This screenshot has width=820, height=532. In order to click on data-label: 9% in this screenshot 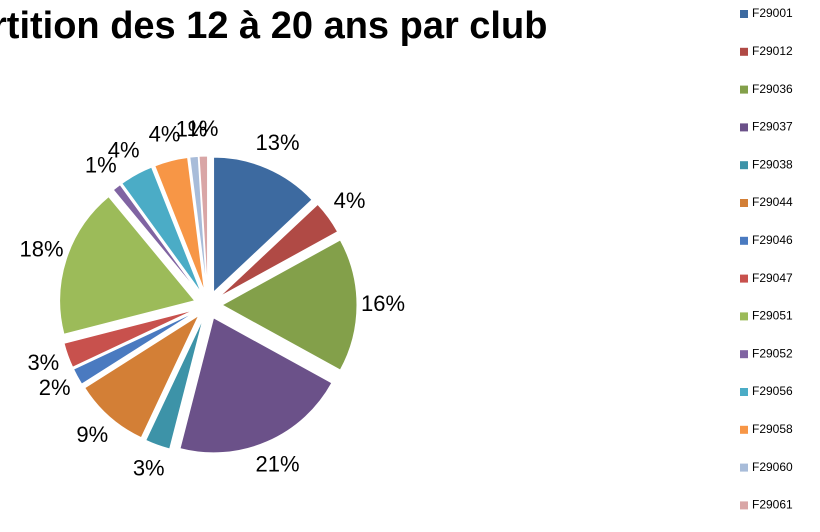, I will do `click(92, 434)`.